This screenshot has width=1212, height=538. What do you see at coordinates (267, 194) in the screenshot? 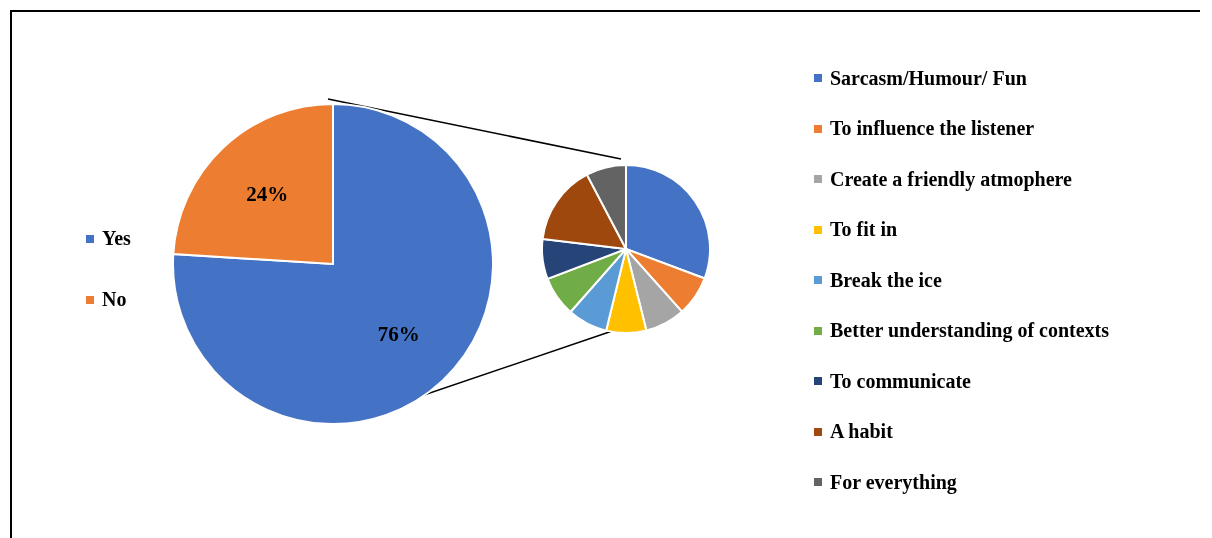
I see `data-label: 24%` at bounding box center [267, 194].